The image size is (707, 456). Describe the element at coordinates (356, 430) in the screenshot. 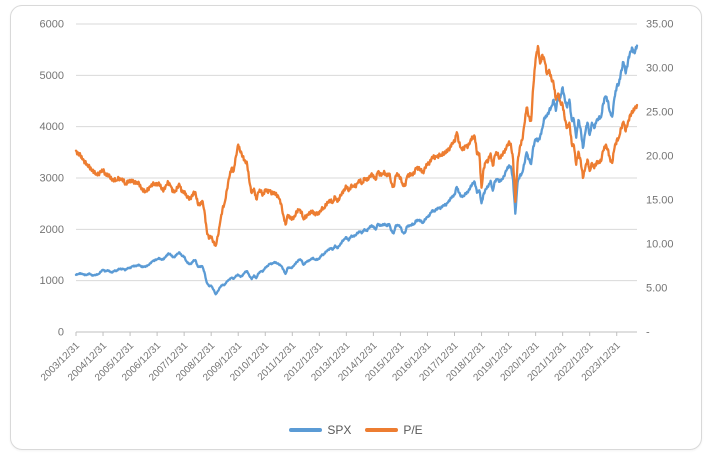

I see `chart-legend: SPX P/E` at that location.